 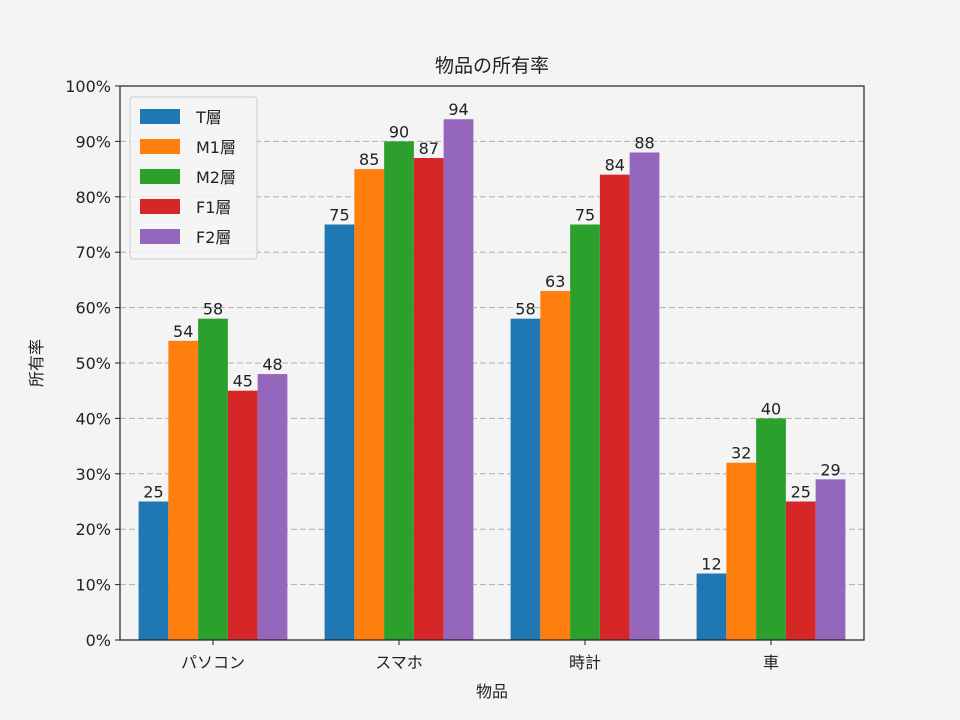 I want to click on x-tick-label: スマホ, so click(x=399, y=662).